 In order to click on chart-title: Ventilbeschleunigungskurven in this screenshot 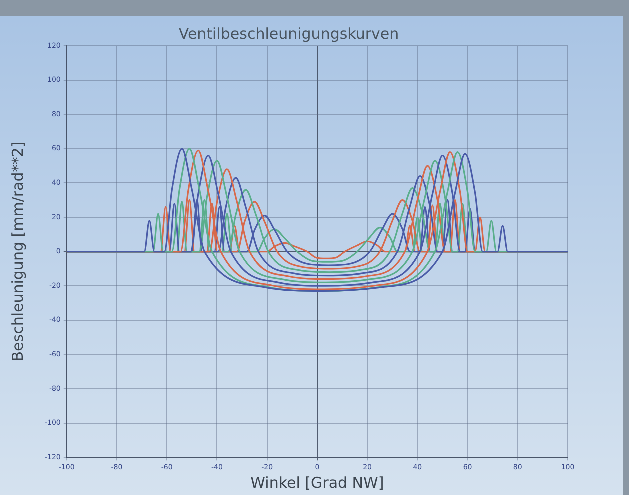, I will do `click(289, 33)`.